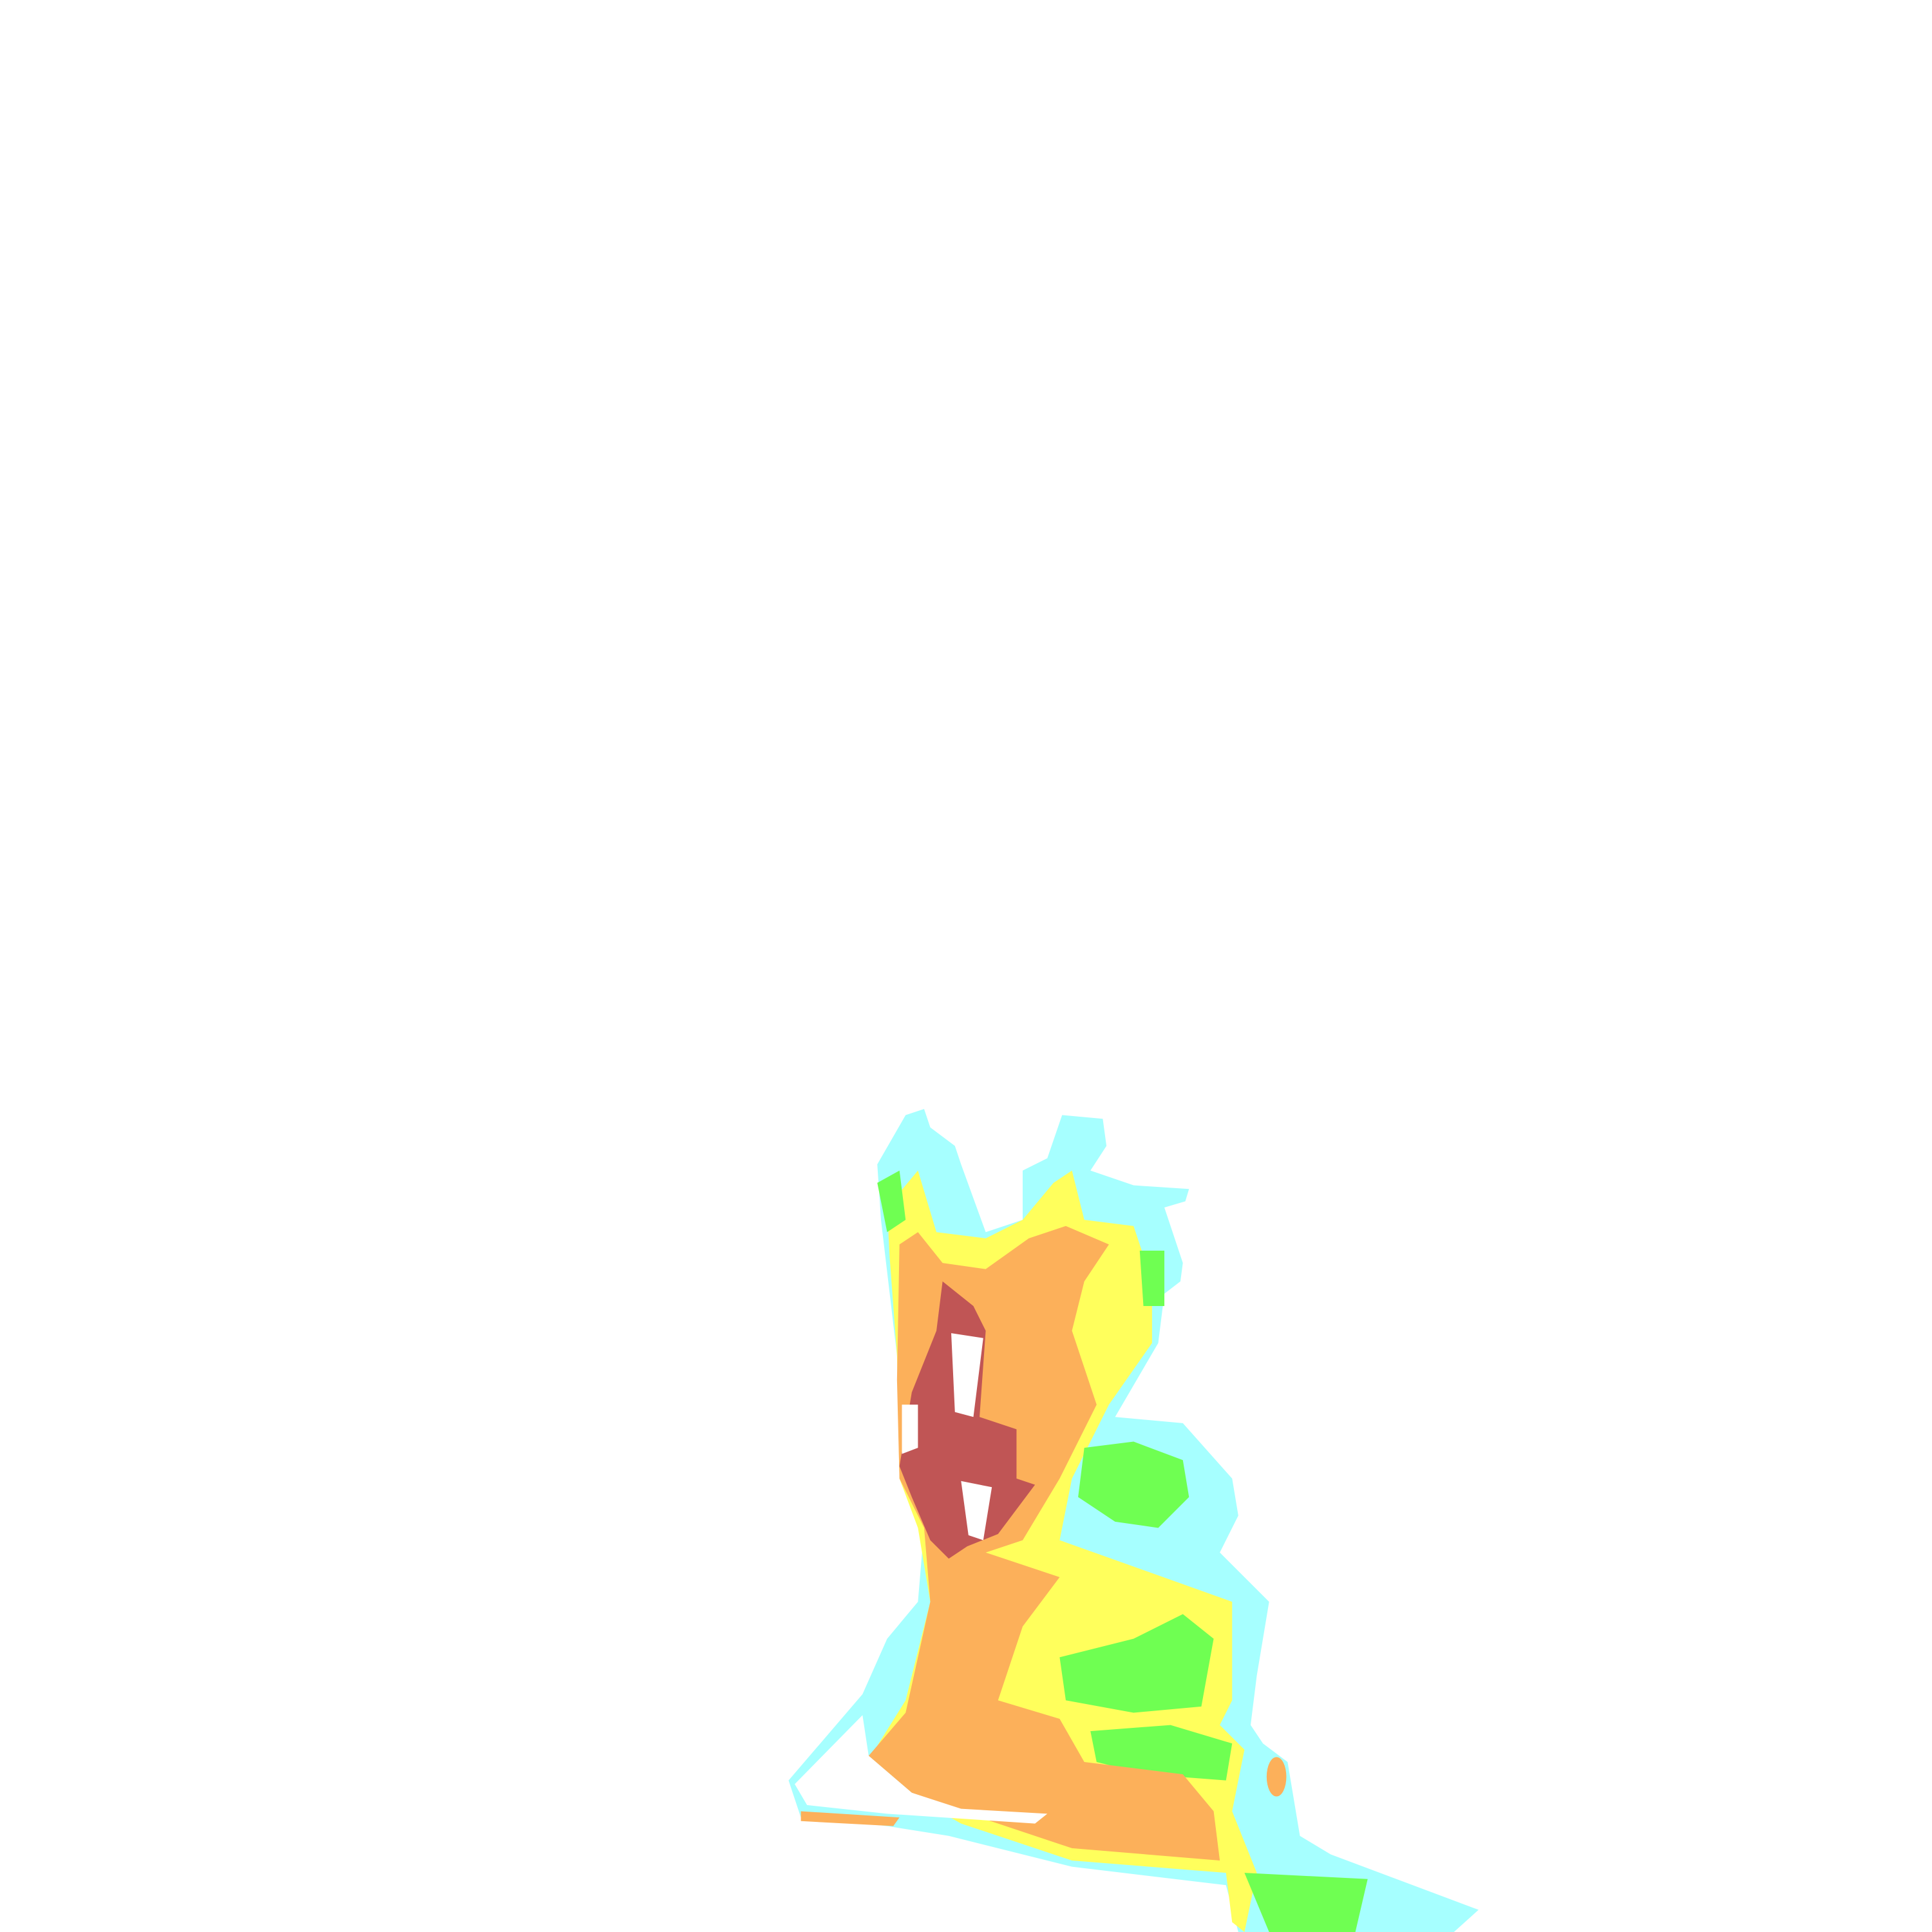  I want to click on no-data-layer, so click(921, 1578).